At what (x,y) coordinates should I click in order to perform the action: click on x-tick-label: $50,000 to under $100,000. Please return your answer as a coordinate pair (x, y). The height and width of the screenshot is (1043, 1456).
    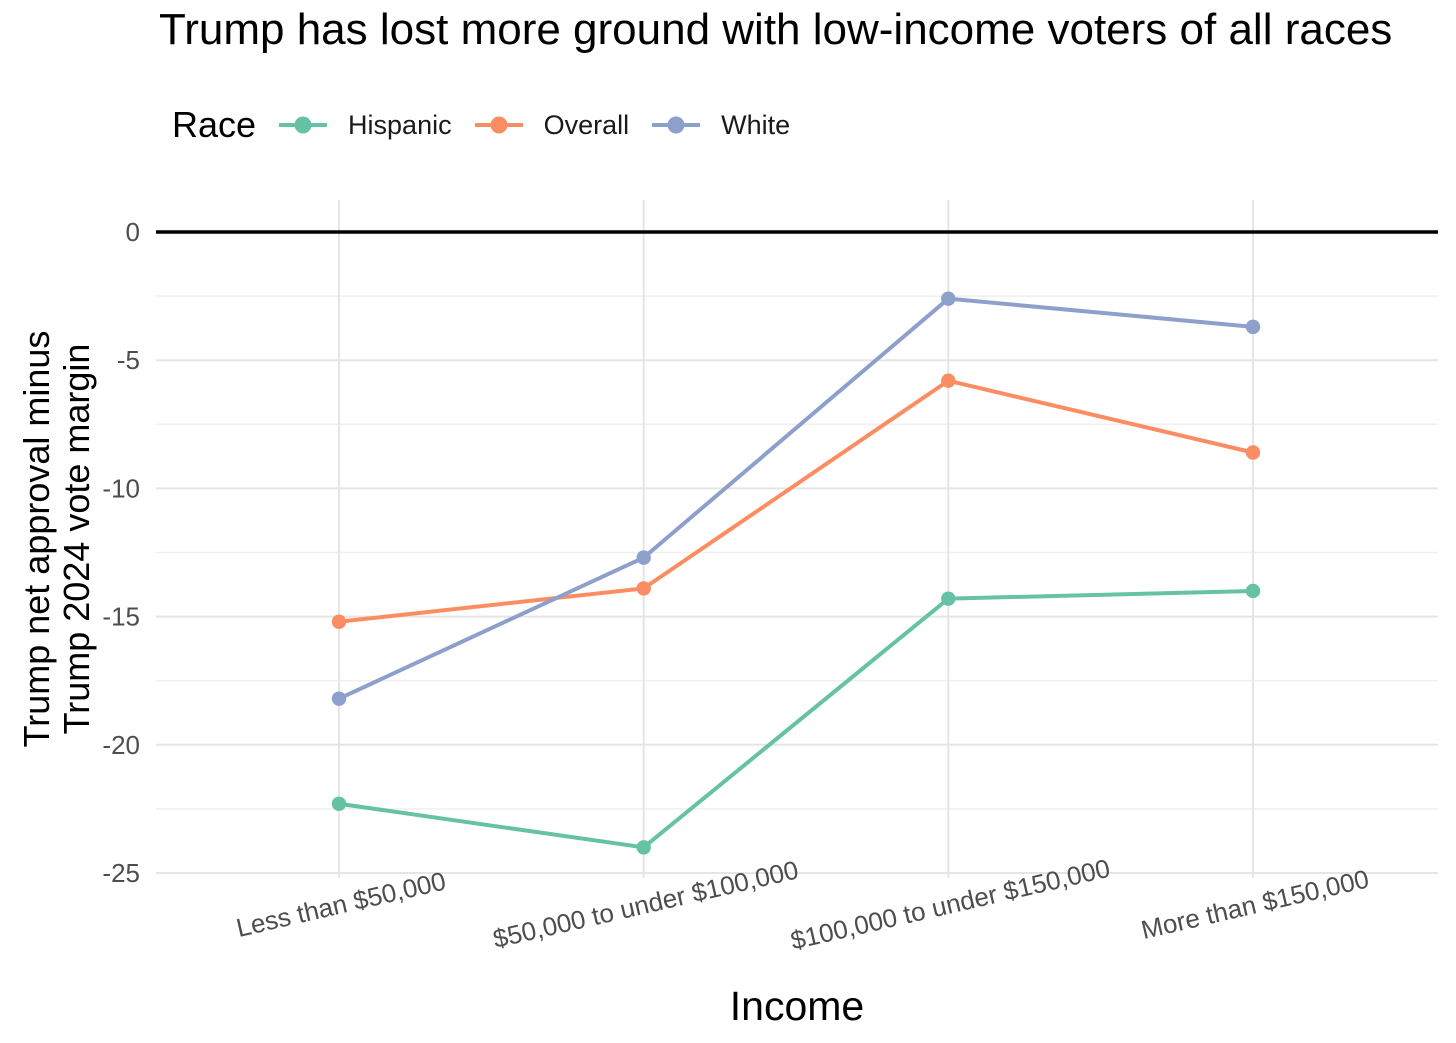
    Looking at the image, I should click on (645, 903).